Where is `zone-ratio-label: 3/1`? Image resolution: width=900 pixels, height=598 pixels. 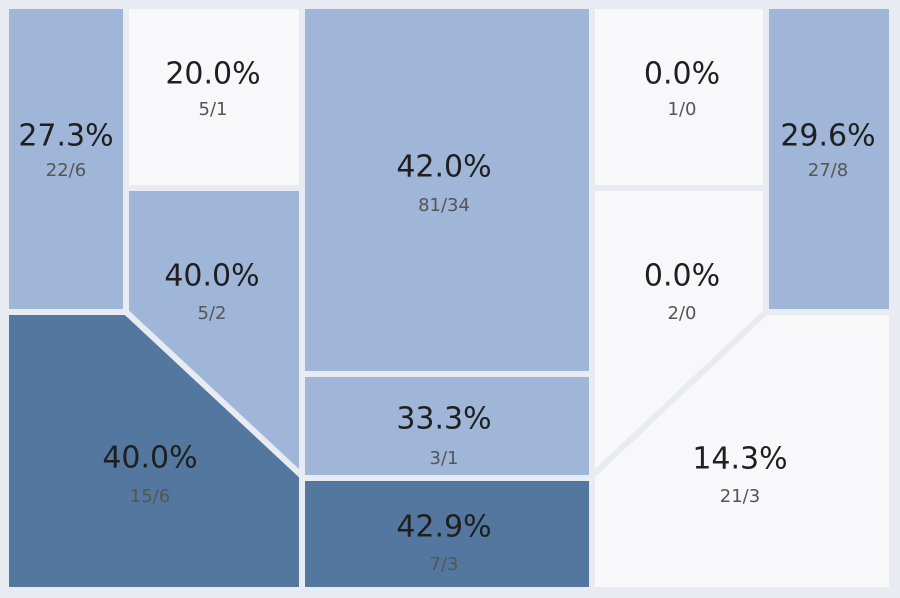 zone-ratio-label: 3/1 is located at coordinates (444, 458).